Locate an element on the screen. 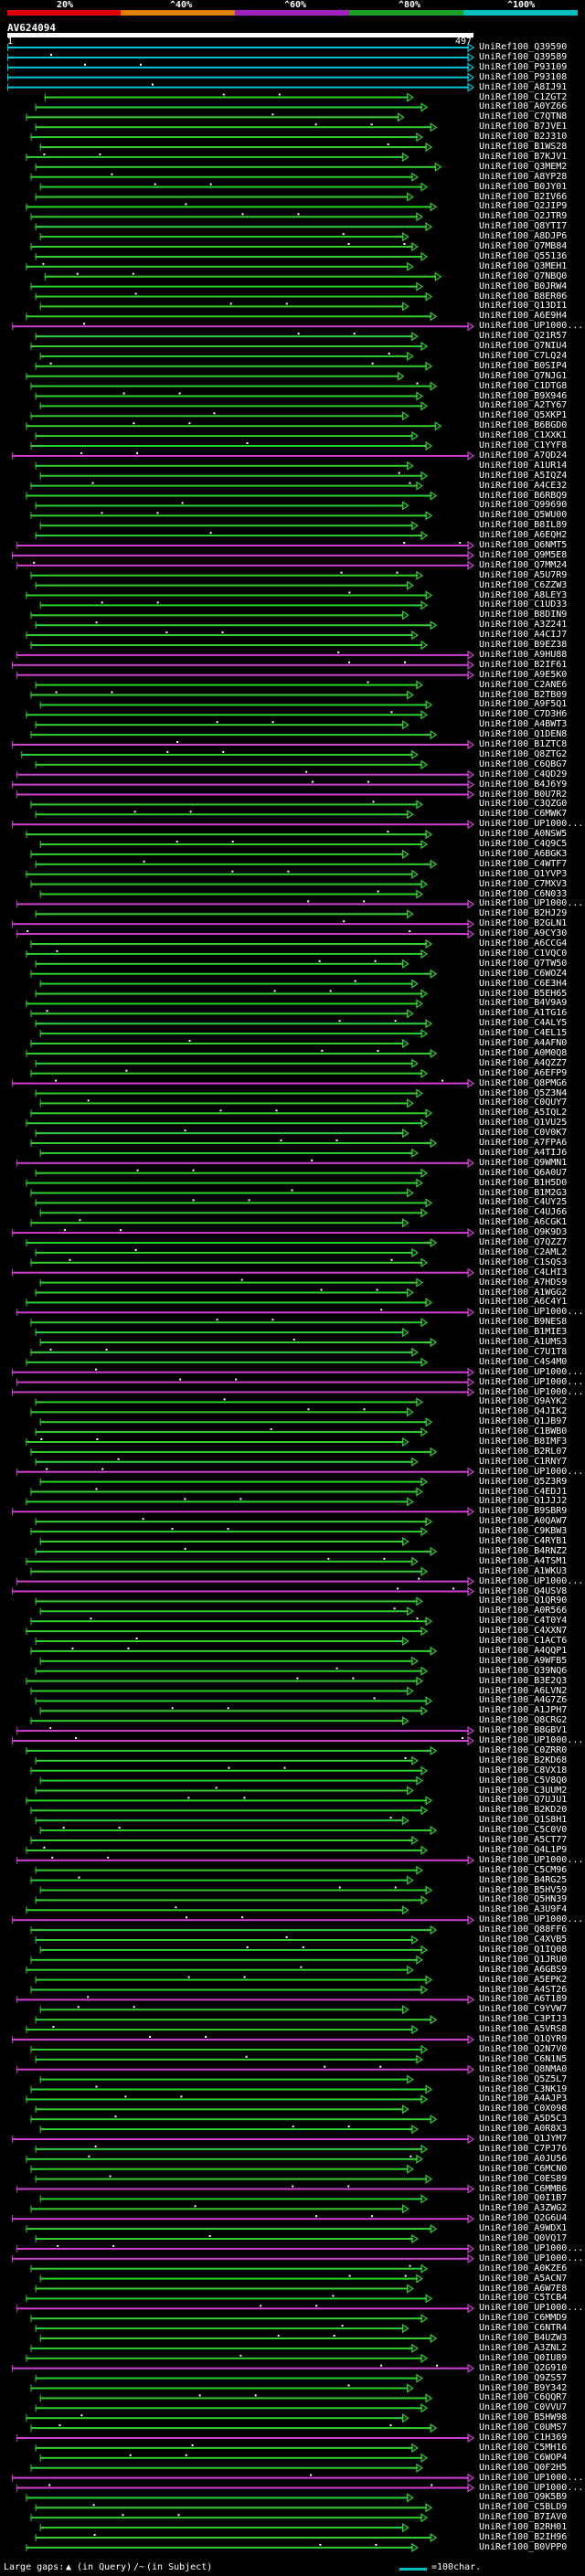 The width and height of the screenshot is (585, 2576). hit-label-link: UniRef100_Q7UJU1 is located at coordinates (523, 1800).